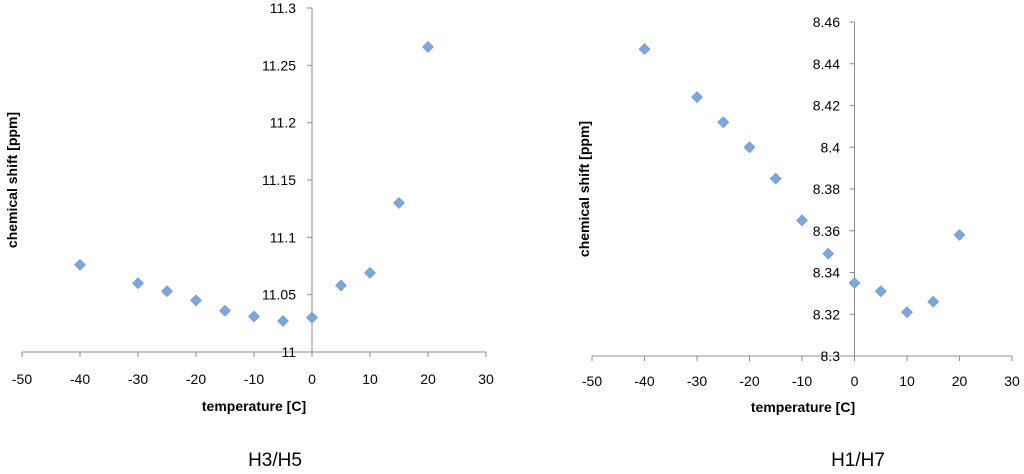 This screenshot has width=1024, height=474. What do you see at coordinates (288, 352) in the screenshot?
I see `y-tick-label: 11` at bounding box center [288, 352].